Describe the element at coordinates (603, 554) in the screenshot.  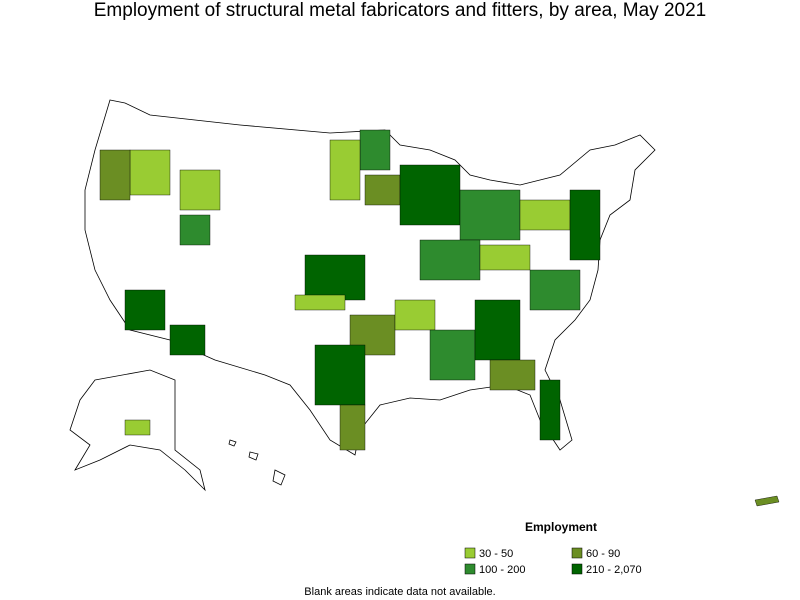
I see `legend-label: 60 - 90` at that location.